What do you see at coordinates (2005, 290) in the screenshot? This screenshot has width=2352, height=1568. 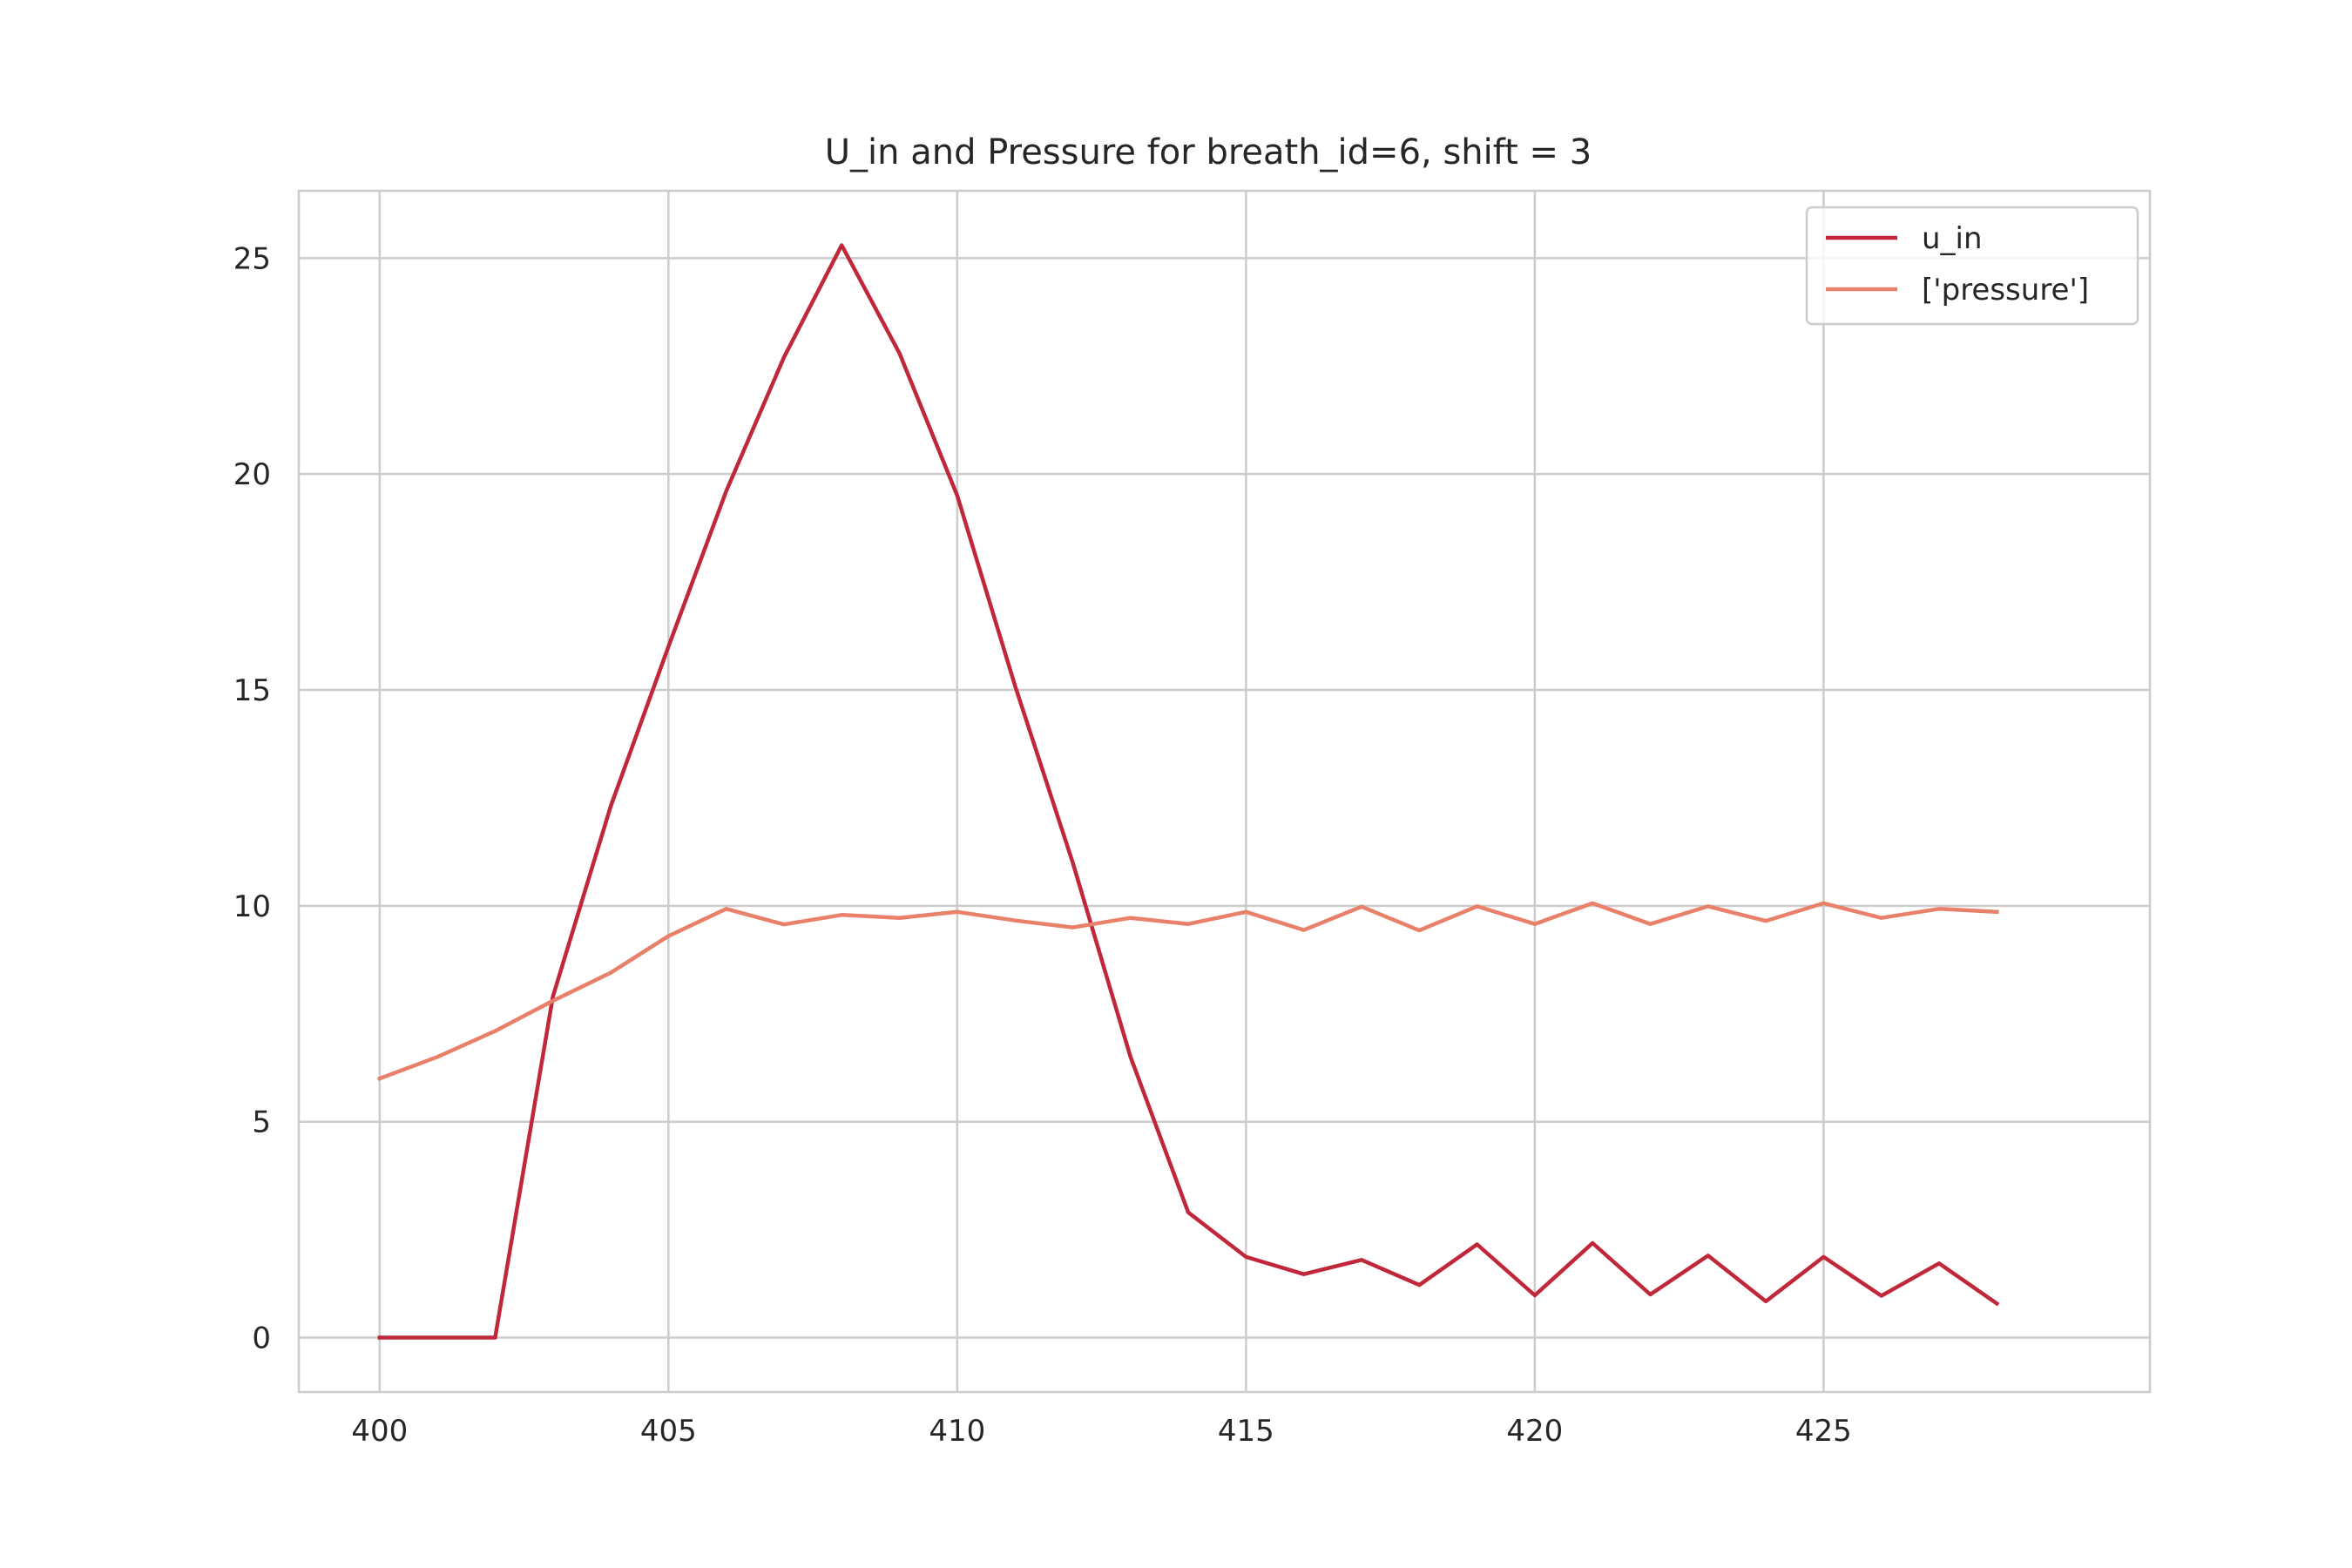 I see `legend-label: ['pressure']` at bounding box center [2005, 290].